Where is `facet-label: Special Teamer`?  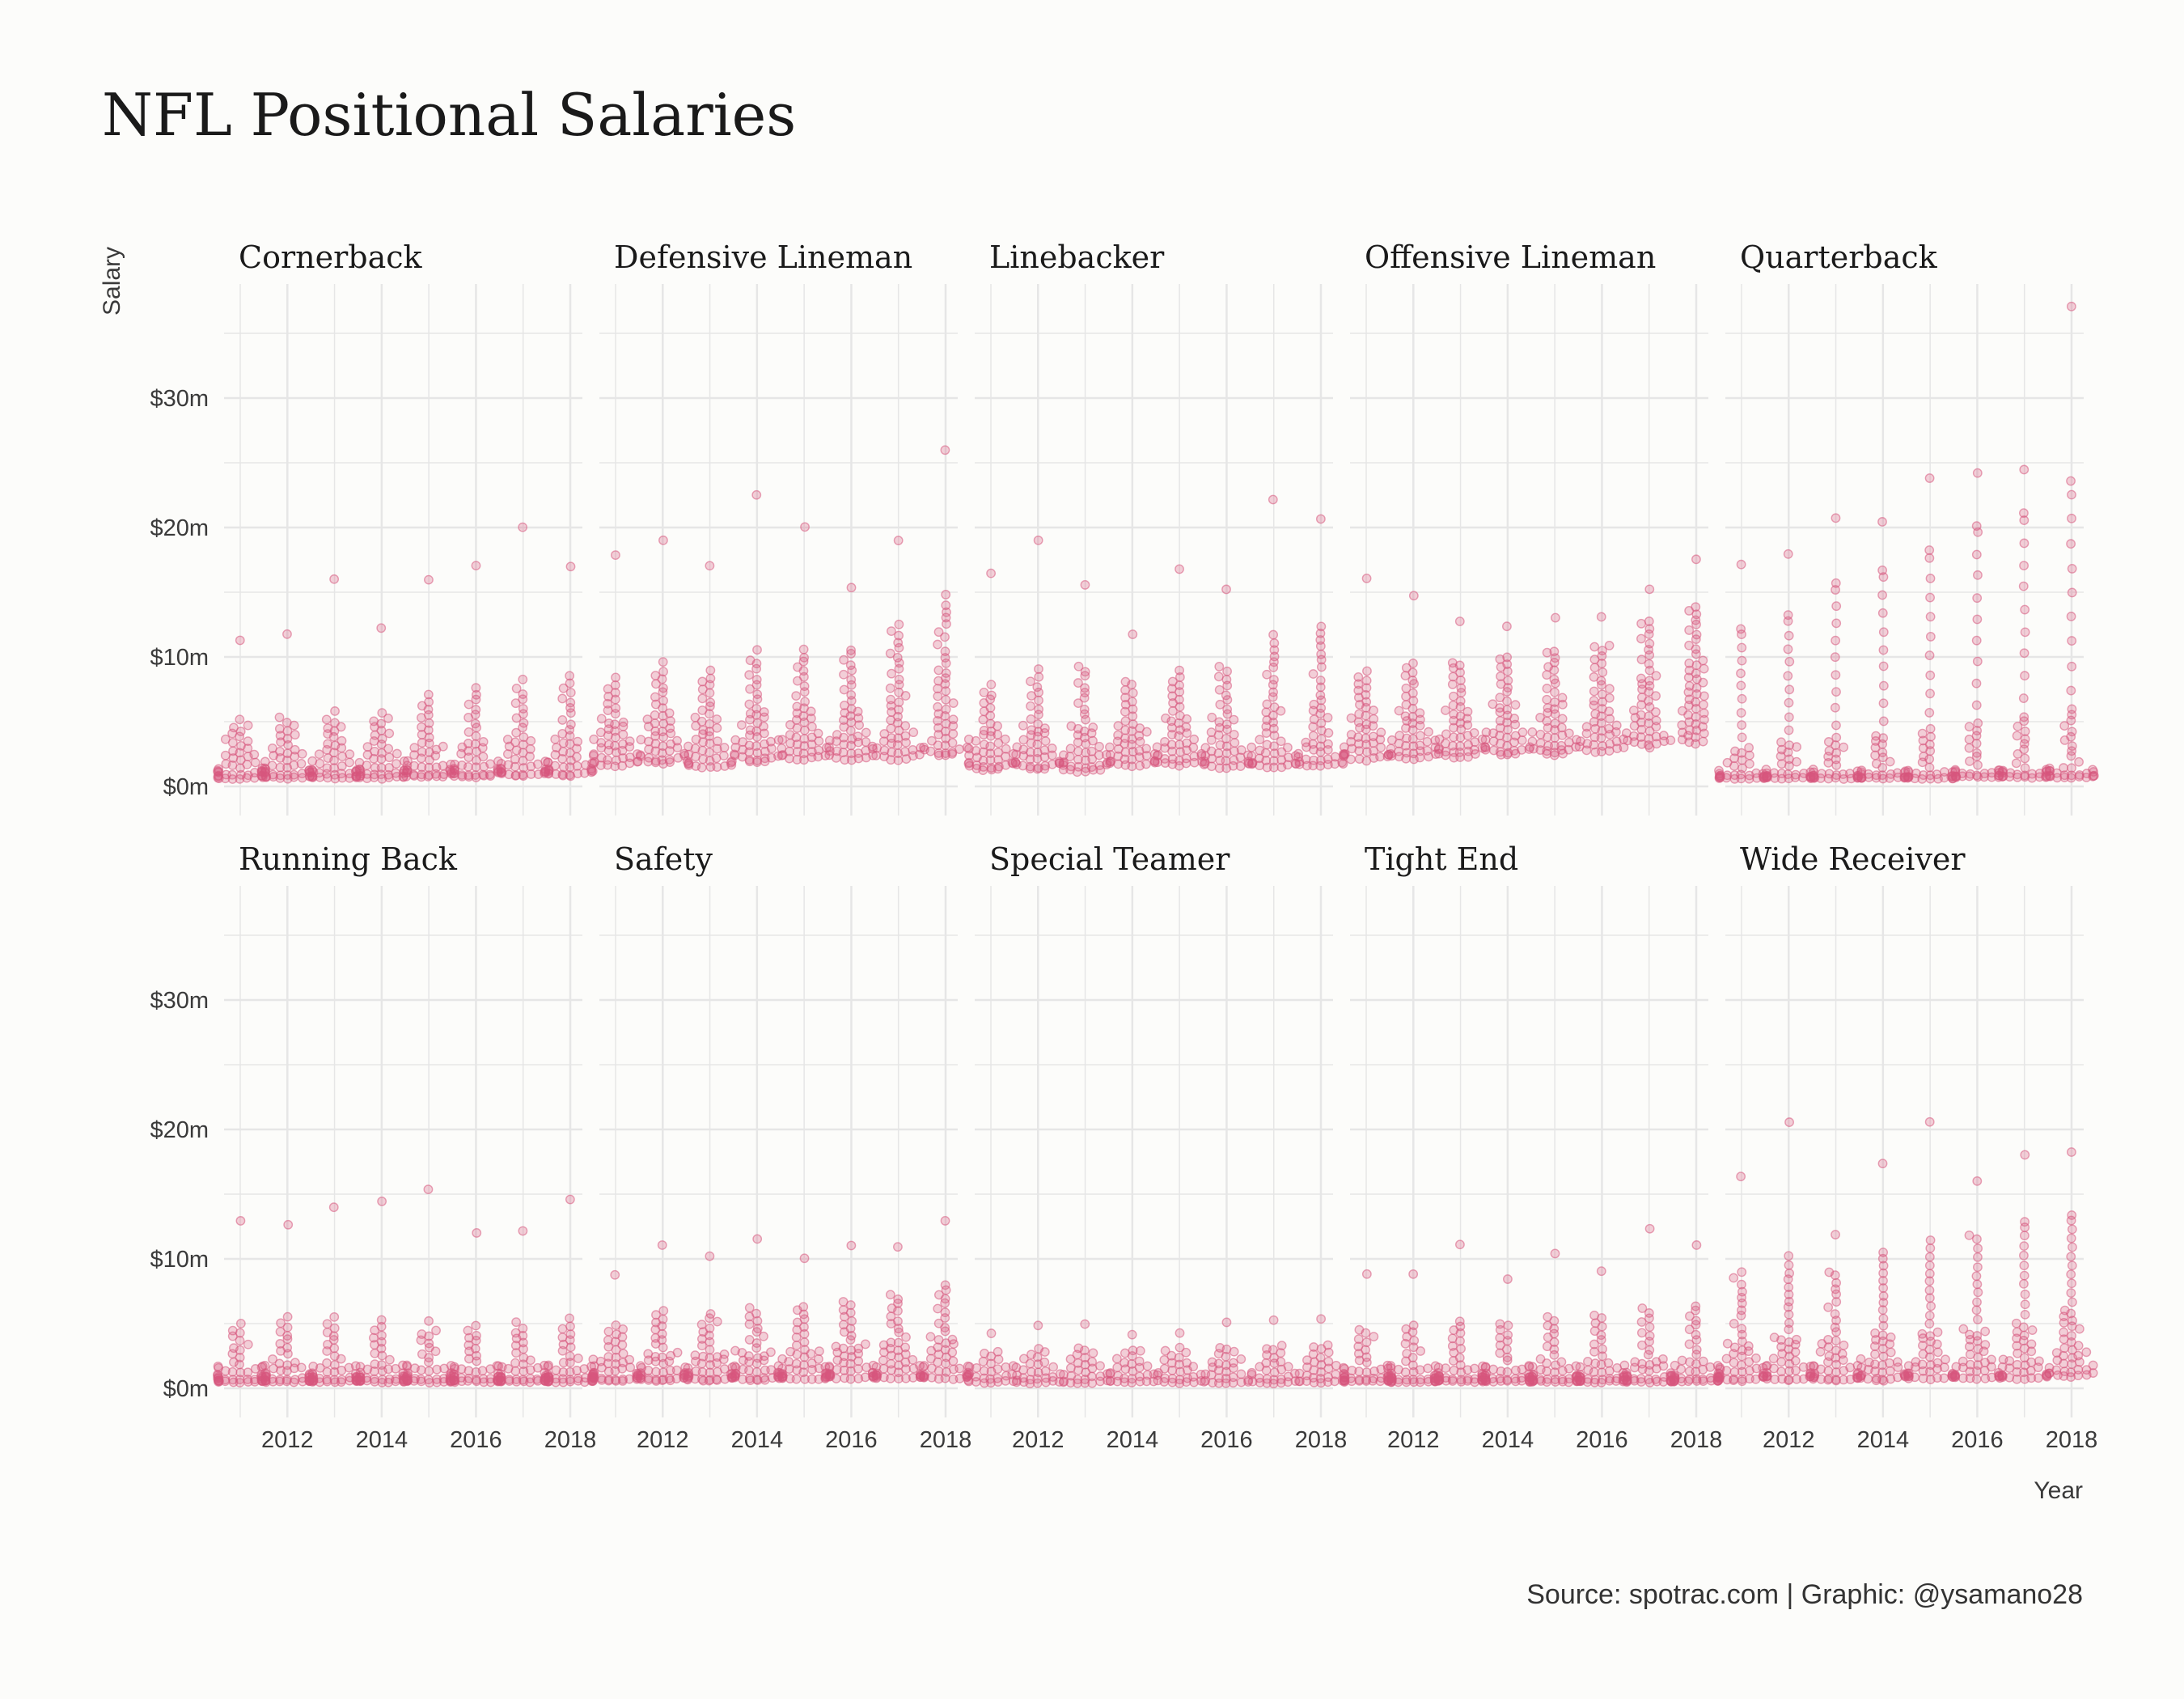
facet-label: Special Teamer is located at coordinates (1109, 859).